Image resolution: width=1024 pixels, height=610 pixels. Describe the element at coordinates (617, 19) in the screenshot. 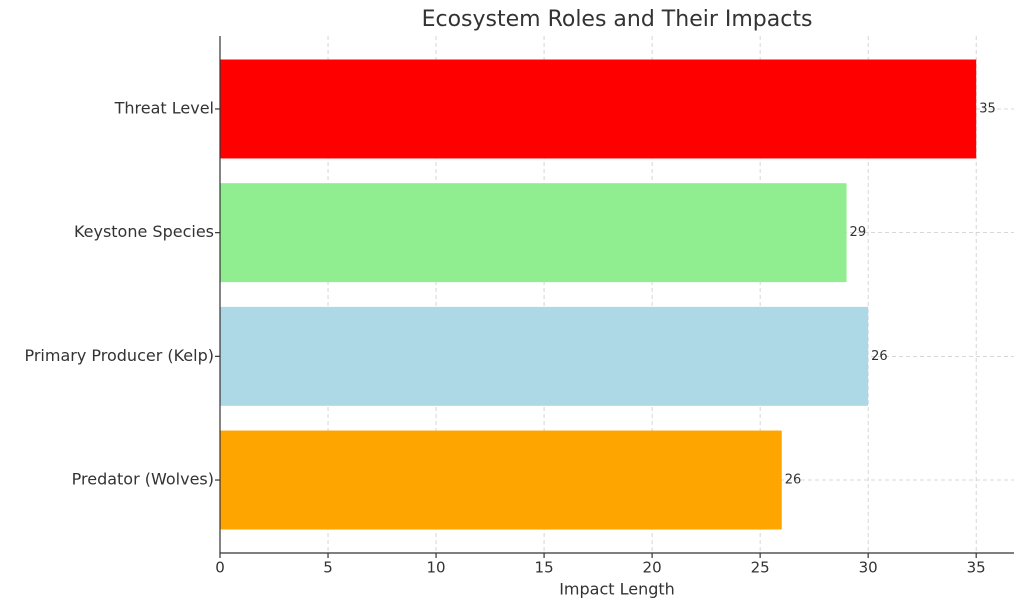

I see `chart-title: Ecosystem Roles and Their Impacts` at that location.